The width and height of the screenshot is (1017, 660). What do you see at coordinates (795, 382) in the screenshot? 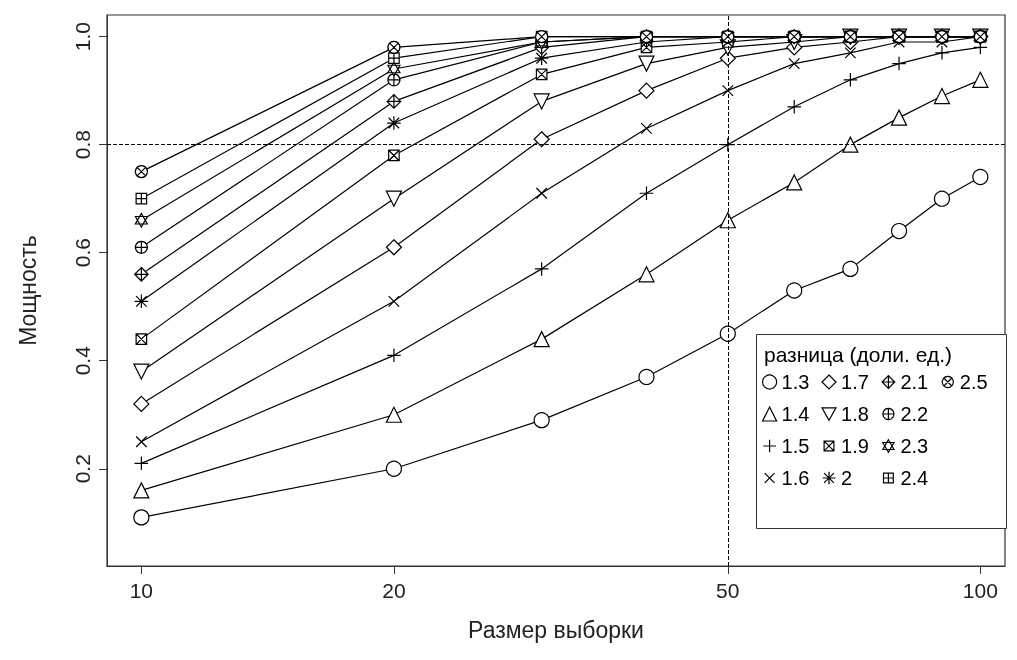
I see `legend-label: 1.3` at bounding box center [795, 382].